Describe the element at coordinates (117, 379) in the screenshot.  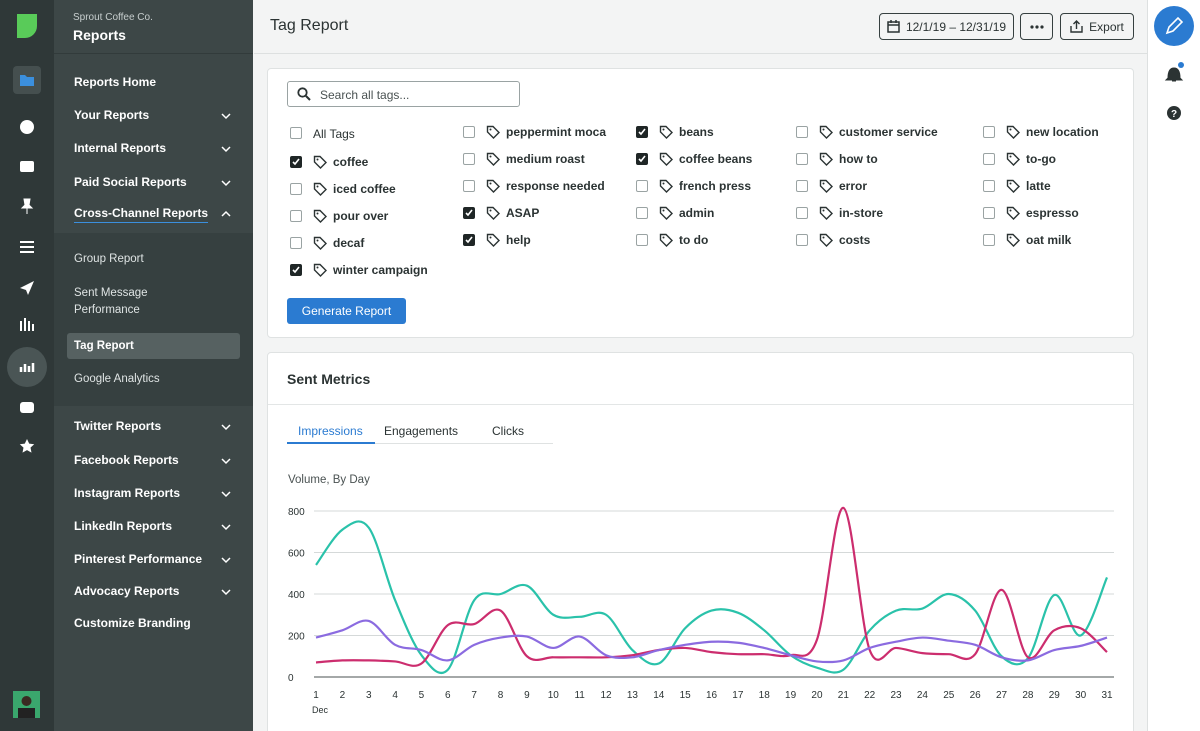
I see `sub-item: Google Analytics` at that location.